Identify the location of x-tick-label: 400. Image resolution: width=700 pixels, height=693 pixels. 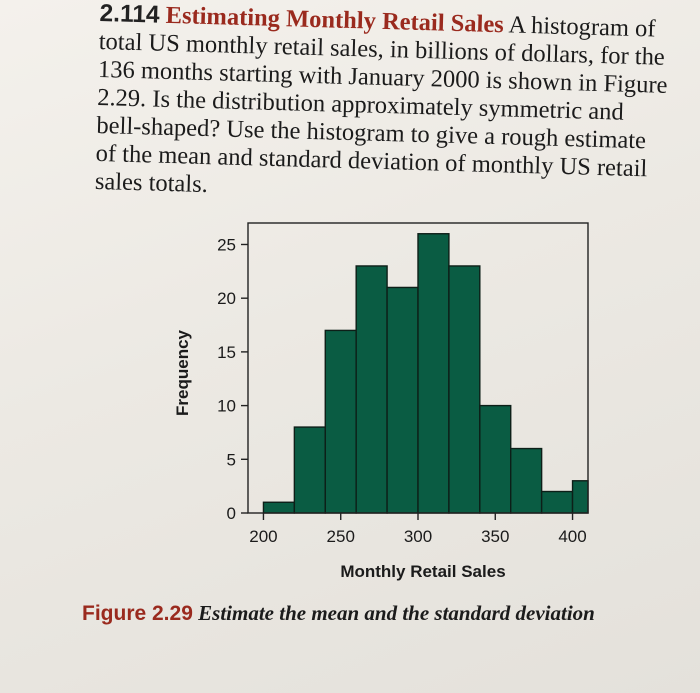
(572, 536).